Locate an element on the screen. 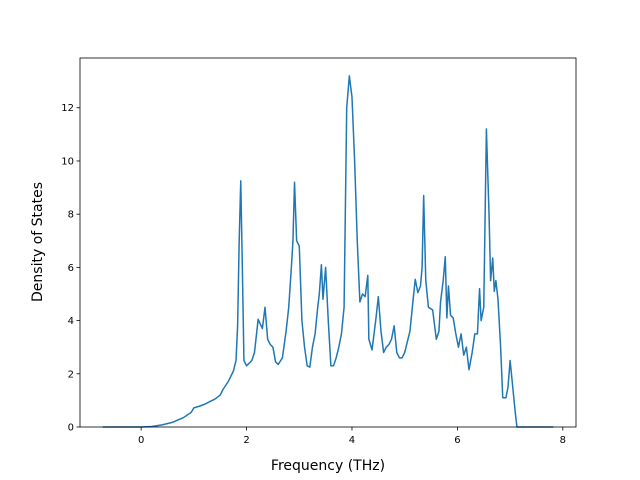 The width and height of the screenshot is (640, 480). y-tick-label: 2 is located at coordinates (71, 374).